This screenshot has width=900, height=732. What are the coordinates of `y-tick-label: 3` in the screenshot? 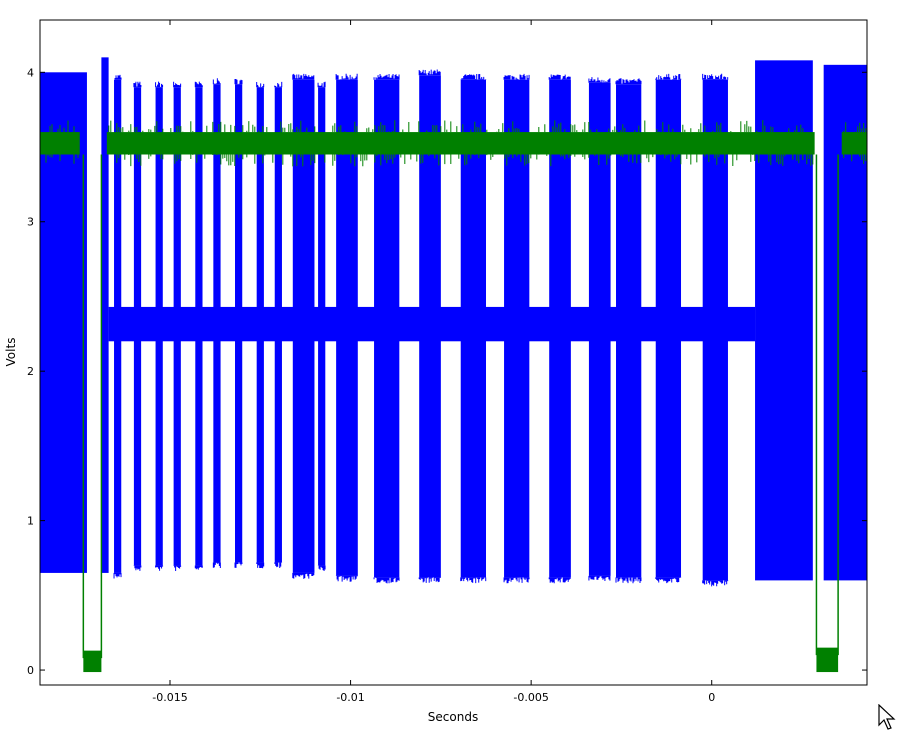 It's located at (30, 222).